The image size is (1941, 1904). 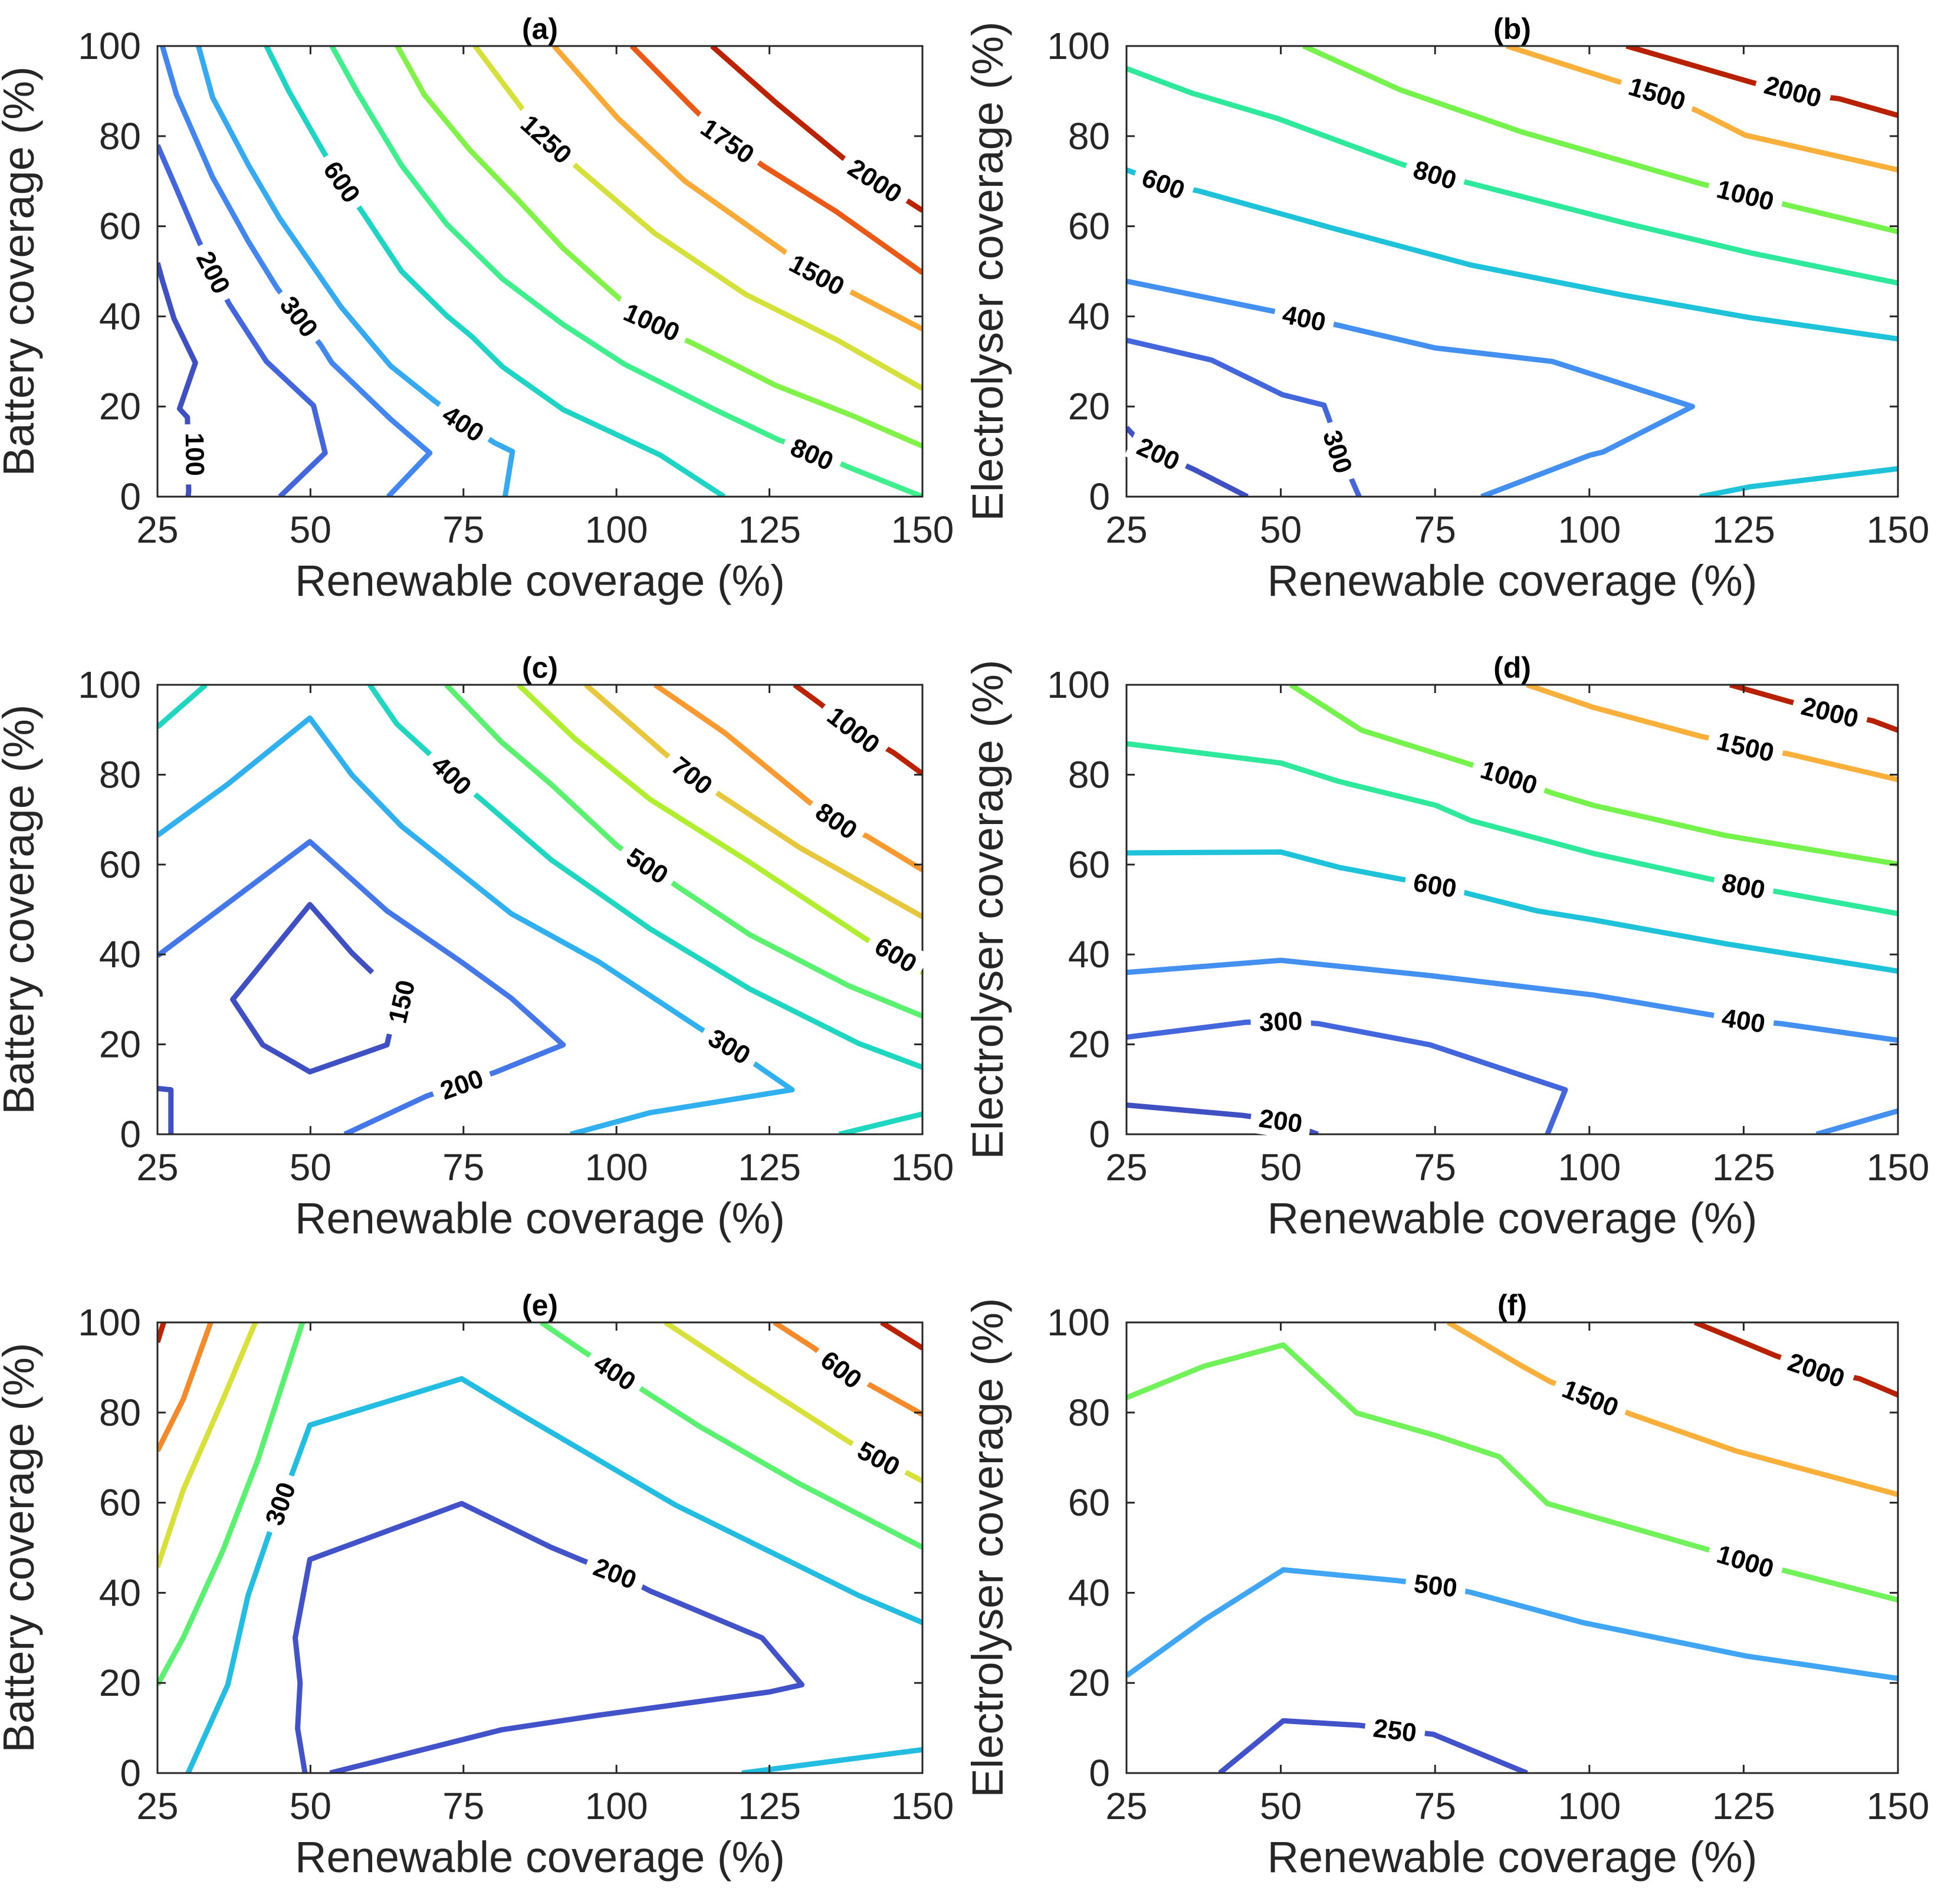 What do you see at coordinates (540, 28) in the screenshot?
I see `panel-title: (a)` at bounding box center [540, 28].